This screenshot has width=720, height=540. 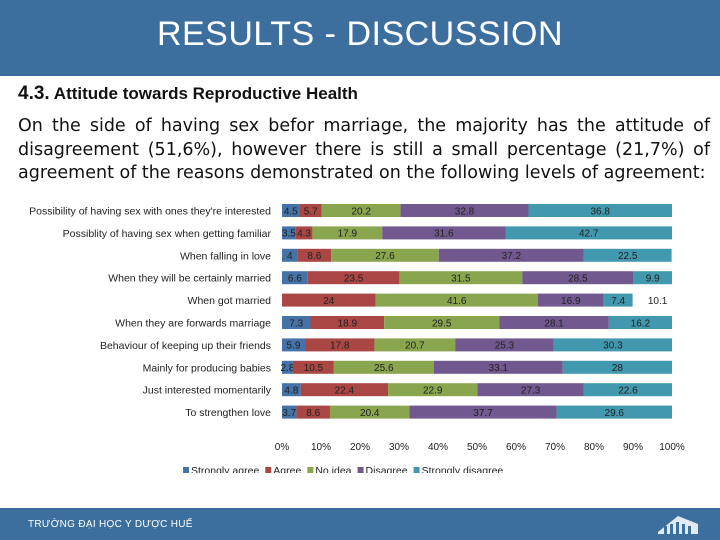 What do you see at coordinates (333, 469) in the screenshot?
I see `legend-label: No idea` at bounding box center [333, 469].